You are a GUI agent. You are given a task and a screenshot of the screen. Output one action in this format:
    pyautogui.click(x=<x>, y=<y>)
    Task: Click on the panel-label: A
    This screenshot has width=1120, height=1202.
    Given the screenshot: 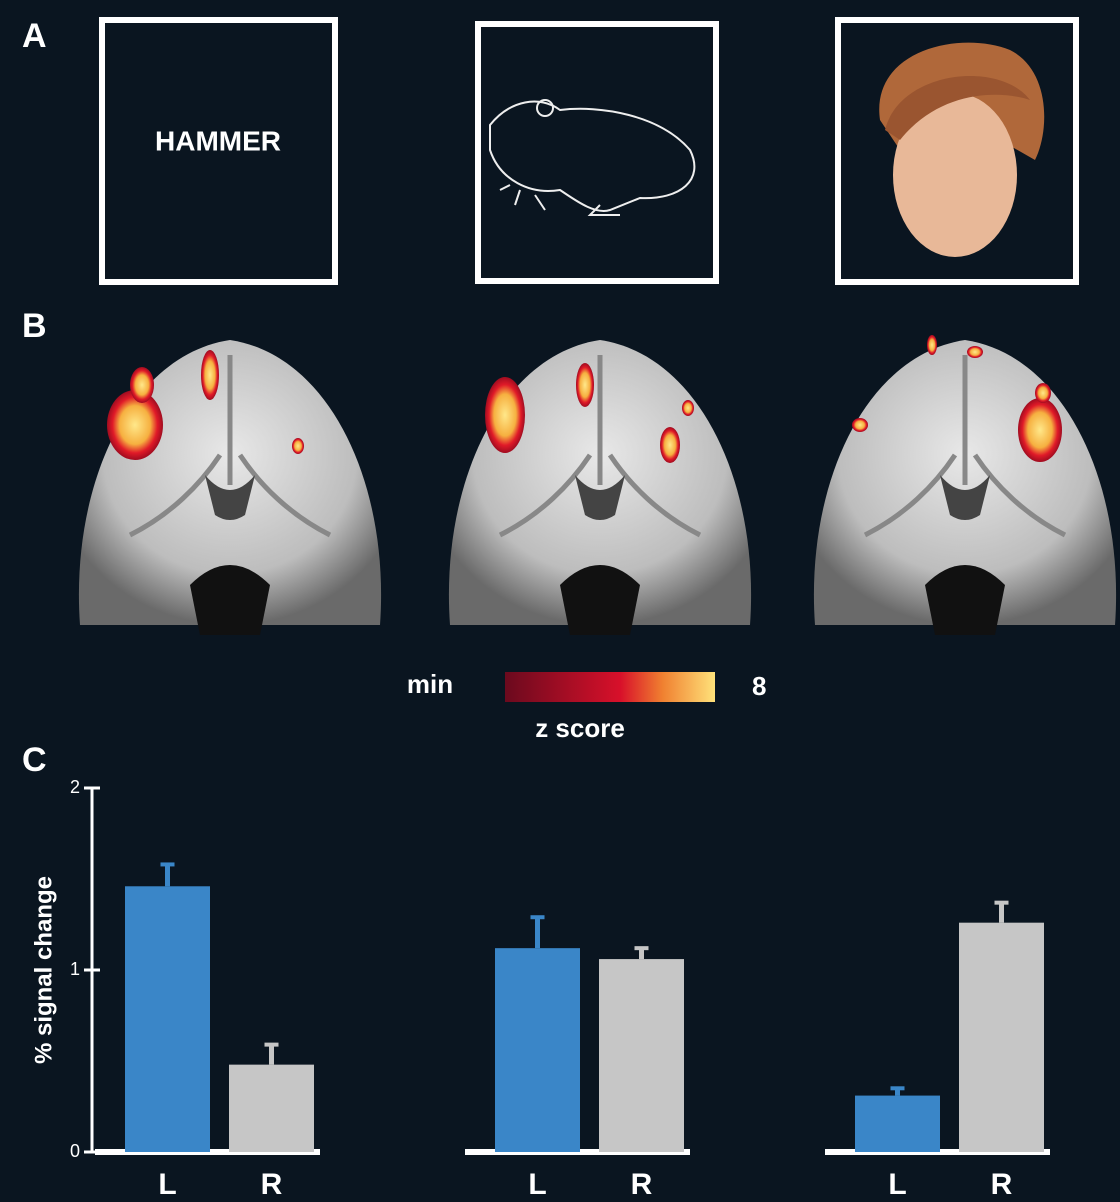 What is the action you would take?
    pyautogui.click(x=34, y=36)
    